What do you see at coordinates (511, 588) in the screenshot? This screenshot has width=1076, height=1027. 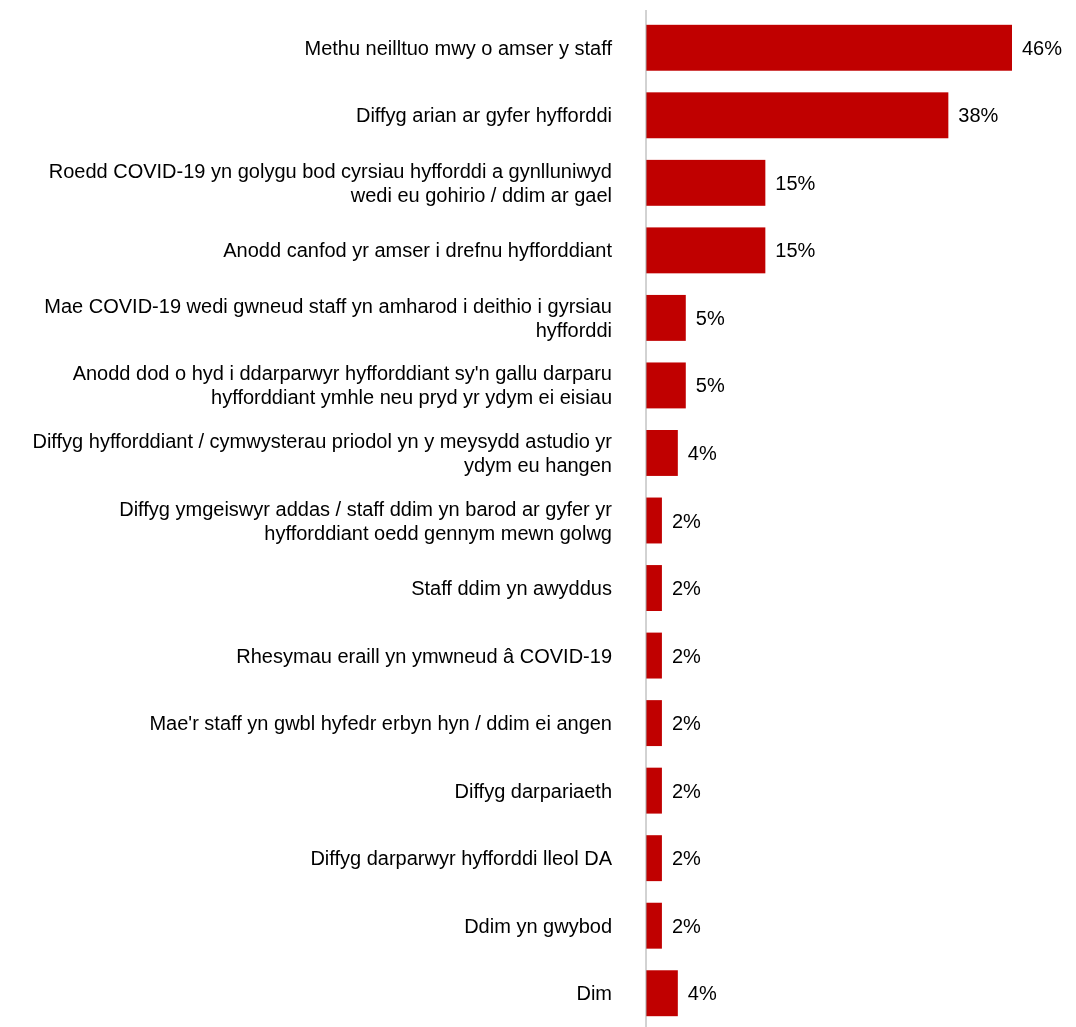 I see `y-tick-label: Staff ddim yn awyddus` at bounding box center [511, 588].